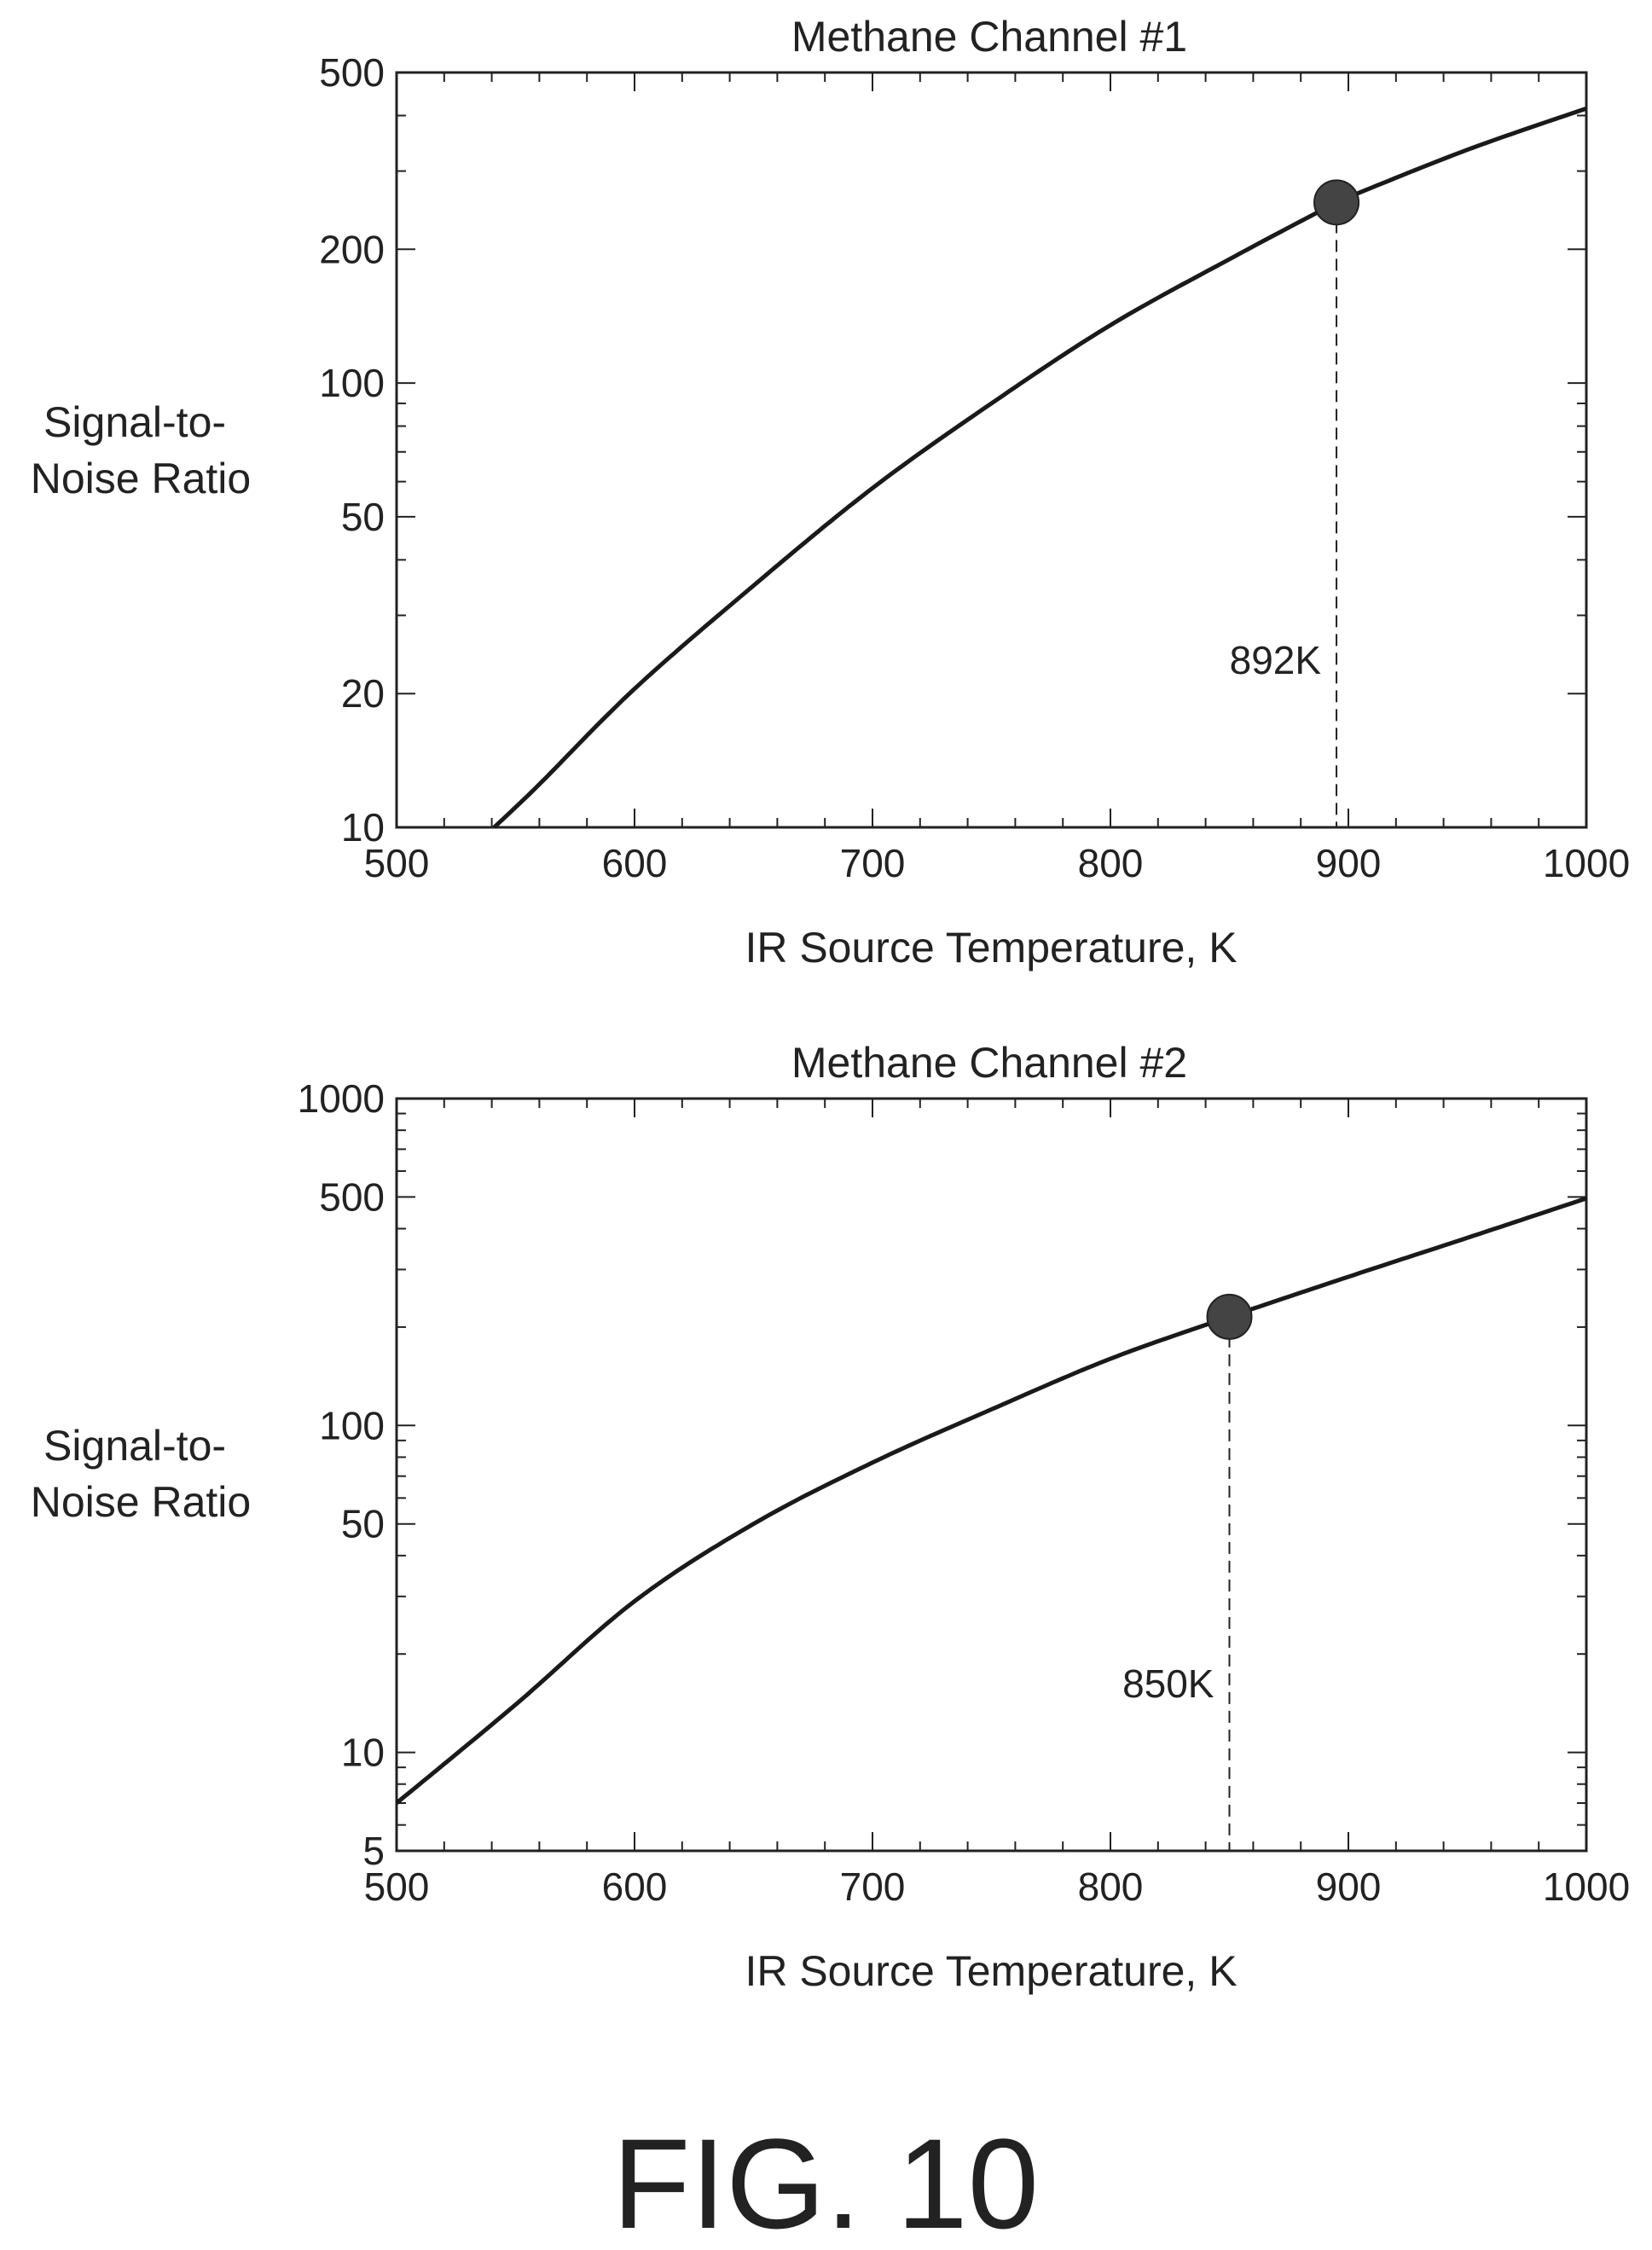 The width and height of the screenshot is (1652, 2250). What do you see at coordinates (341, 1474) in the screenshot?
I see `chart-2-y-tick-labels: 5 10 50 100 500 1000` at bounding box center [341, 1474].